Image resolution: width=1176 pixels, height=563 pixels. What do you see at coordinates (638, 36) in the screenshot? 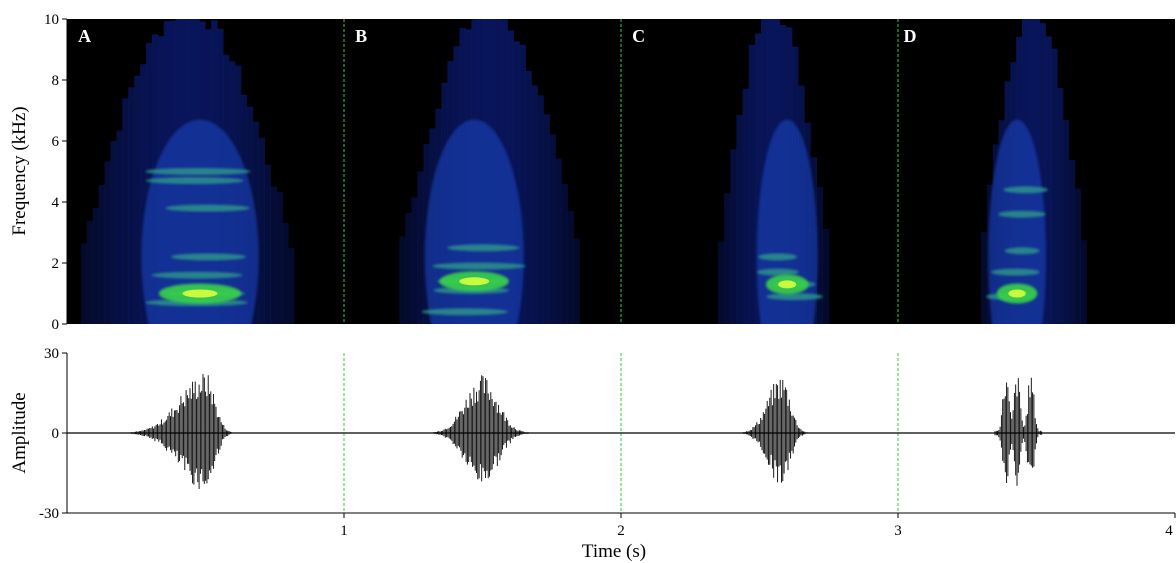
I see `call-label-c: C` at bounding box center [638, 36].